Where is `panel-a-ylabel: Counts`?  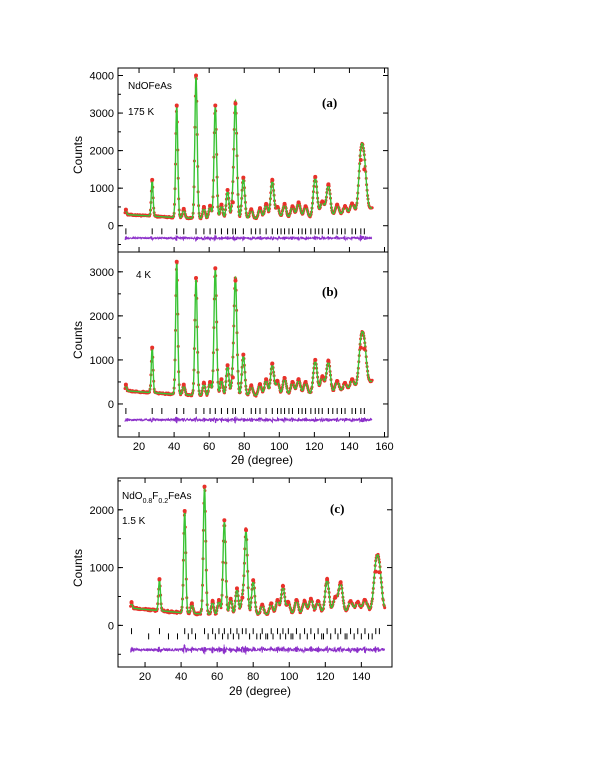 panel-a-ylabel: Counts is located at coordinates (78, 155).